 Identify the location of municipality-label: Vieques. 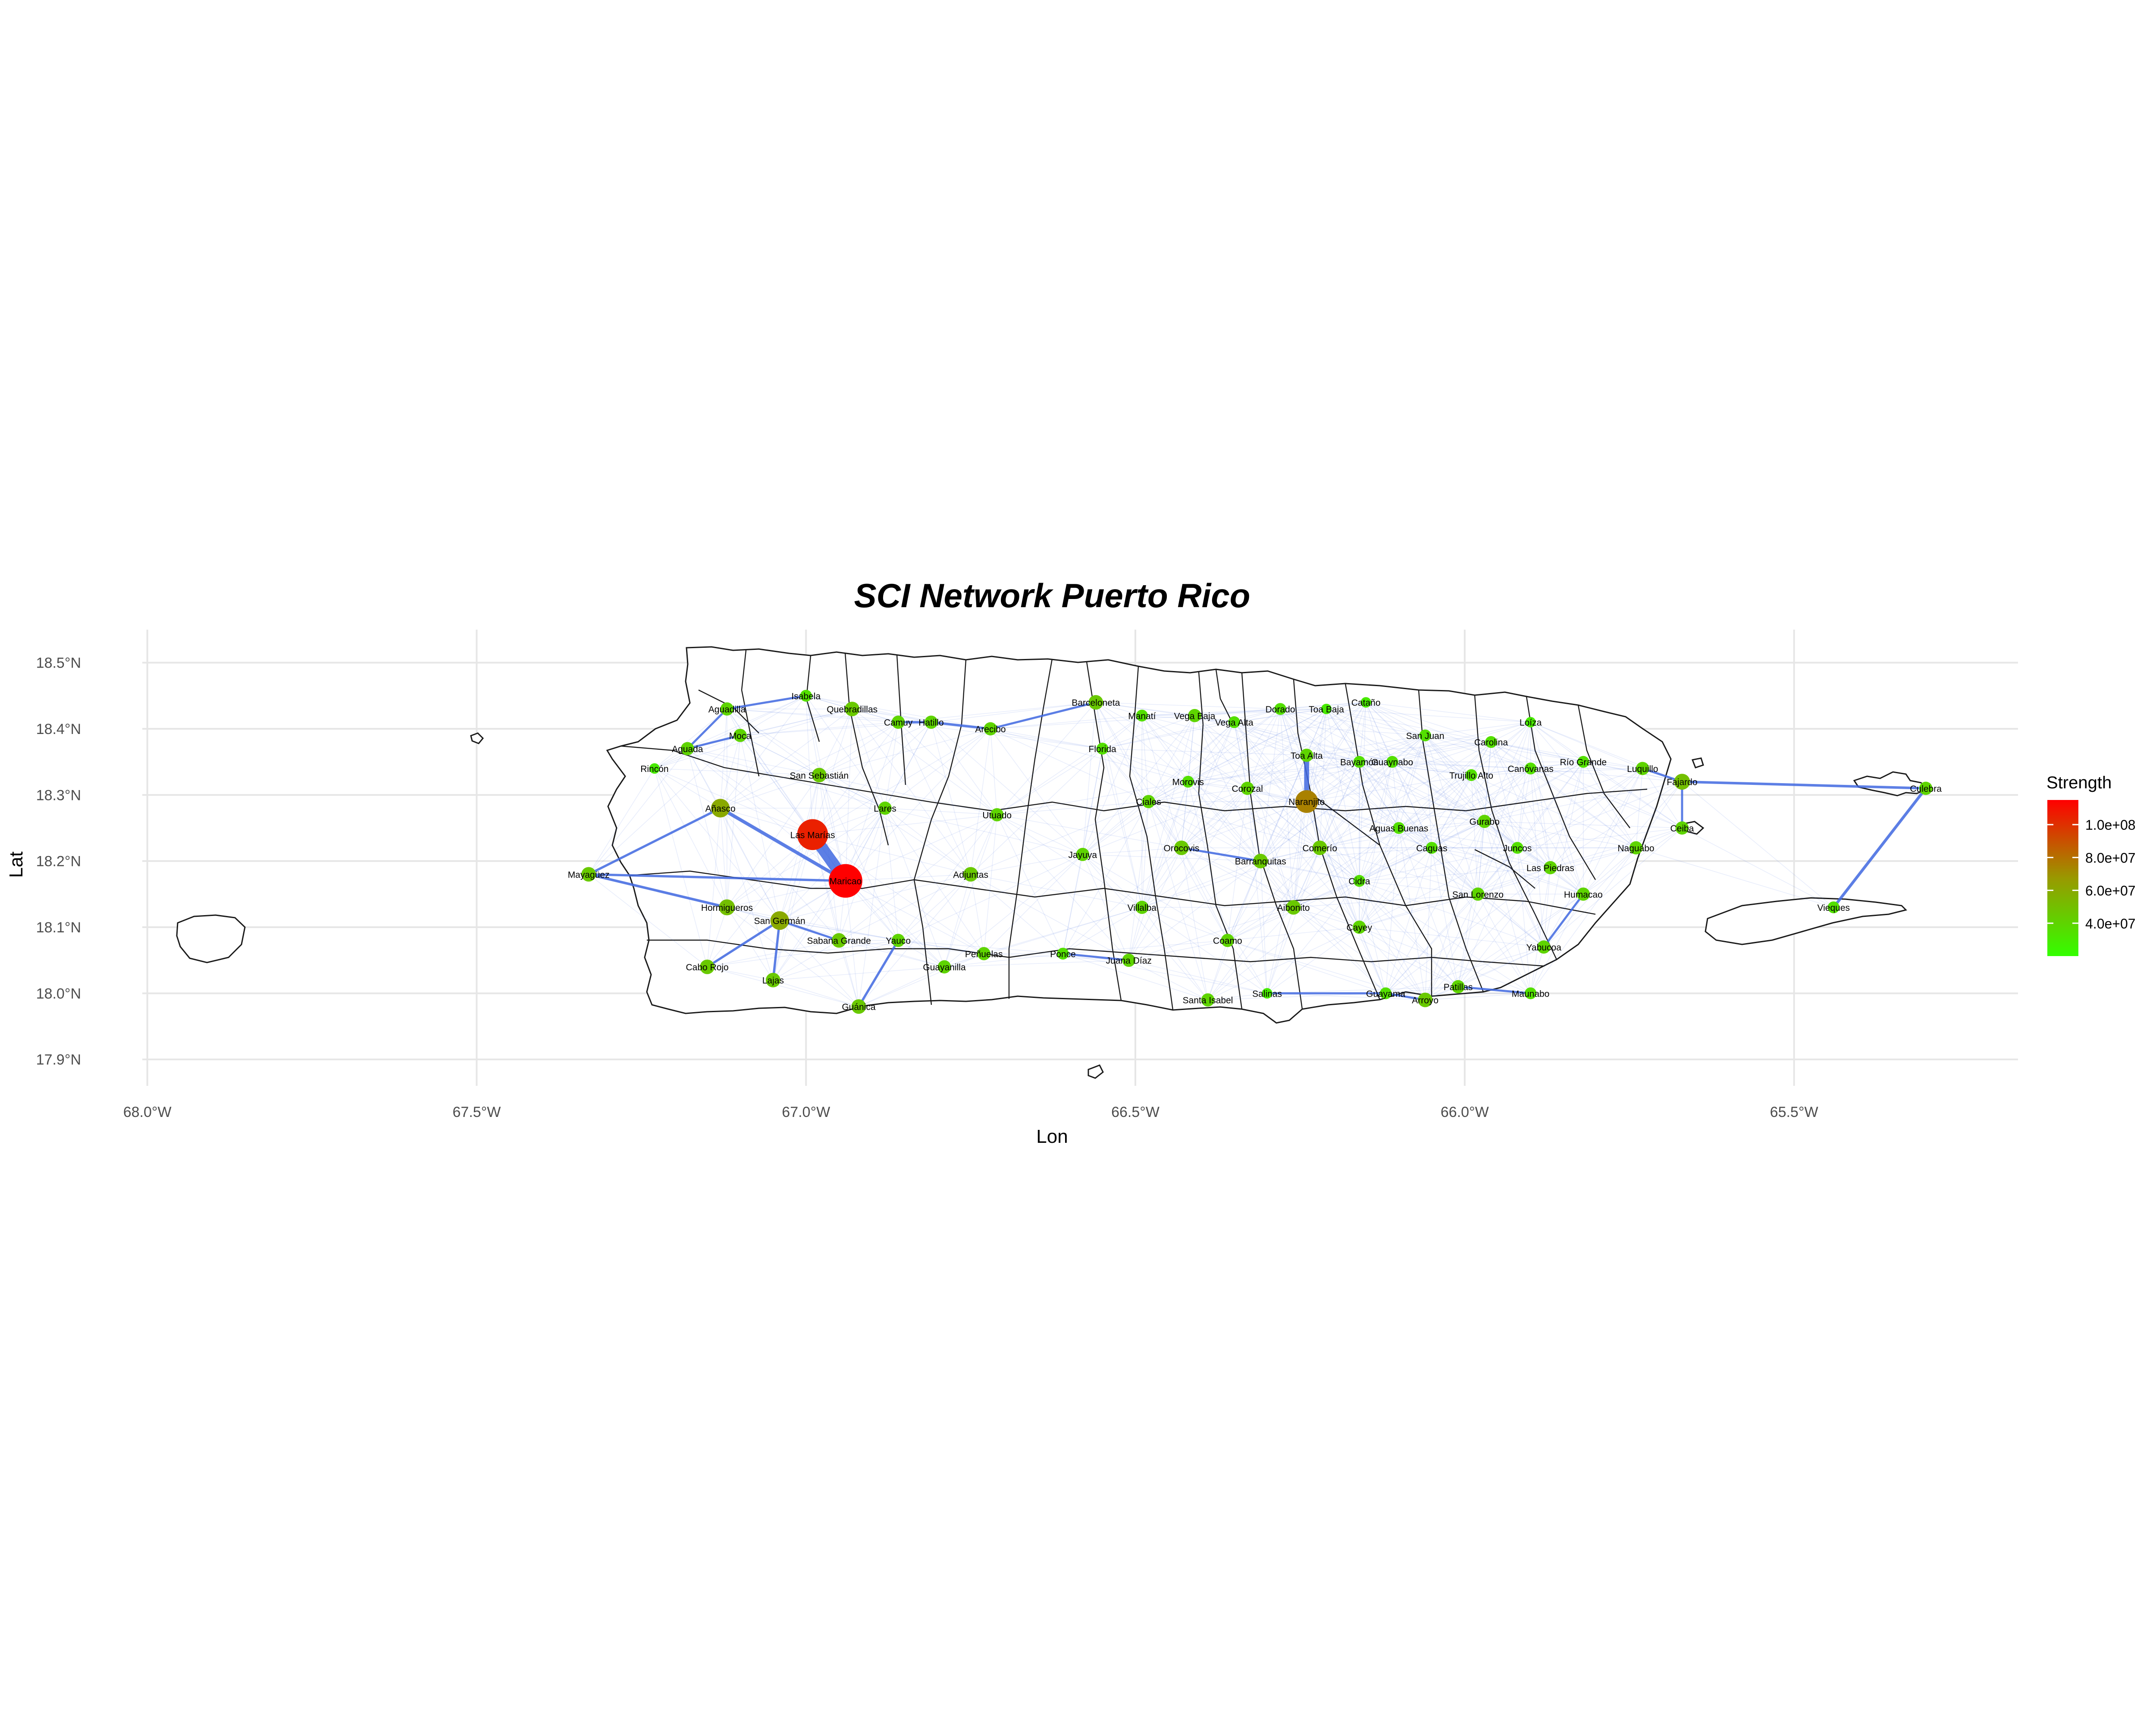
(1834, 908).